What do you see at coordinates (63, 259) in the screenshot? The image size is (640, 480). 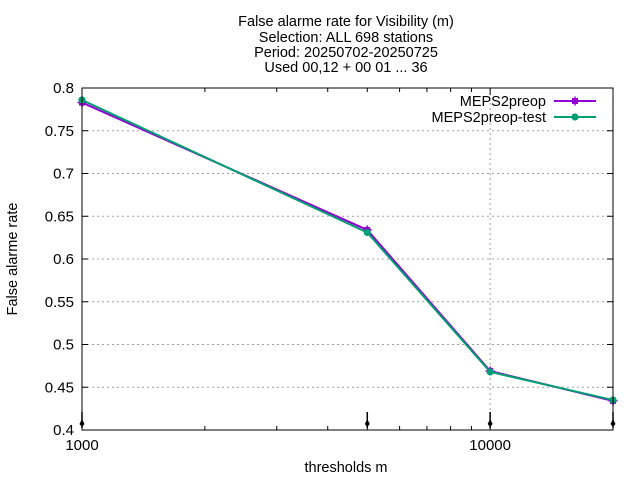 I see `y-tick-label-4: 0.6` at bounding box center [63, 259].